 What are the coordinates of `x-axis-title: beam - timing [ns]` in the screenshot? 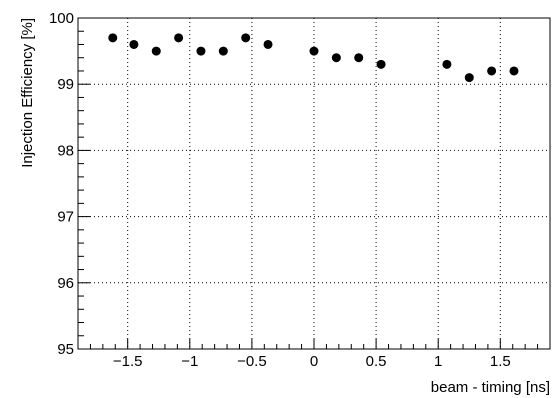 It's located at (490, 387).